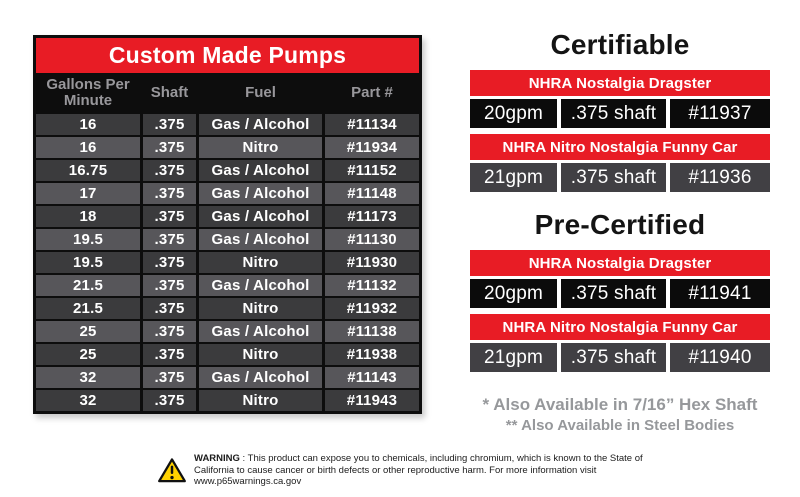  Describe the element at coordinates (370, 400) in the screenshot. I see `table-cell: #11943` at that location.